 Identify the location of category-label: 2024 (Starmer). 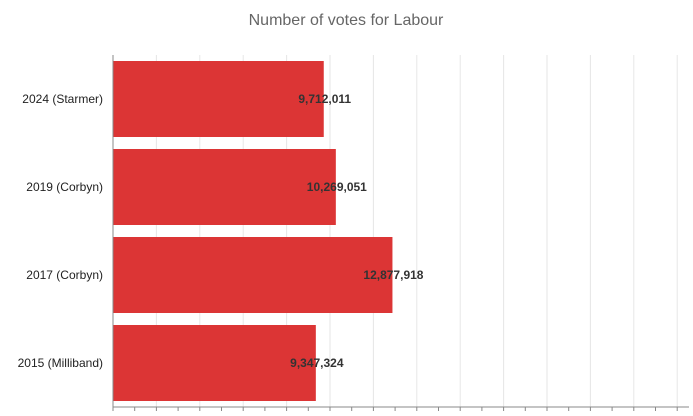
(62, 99).